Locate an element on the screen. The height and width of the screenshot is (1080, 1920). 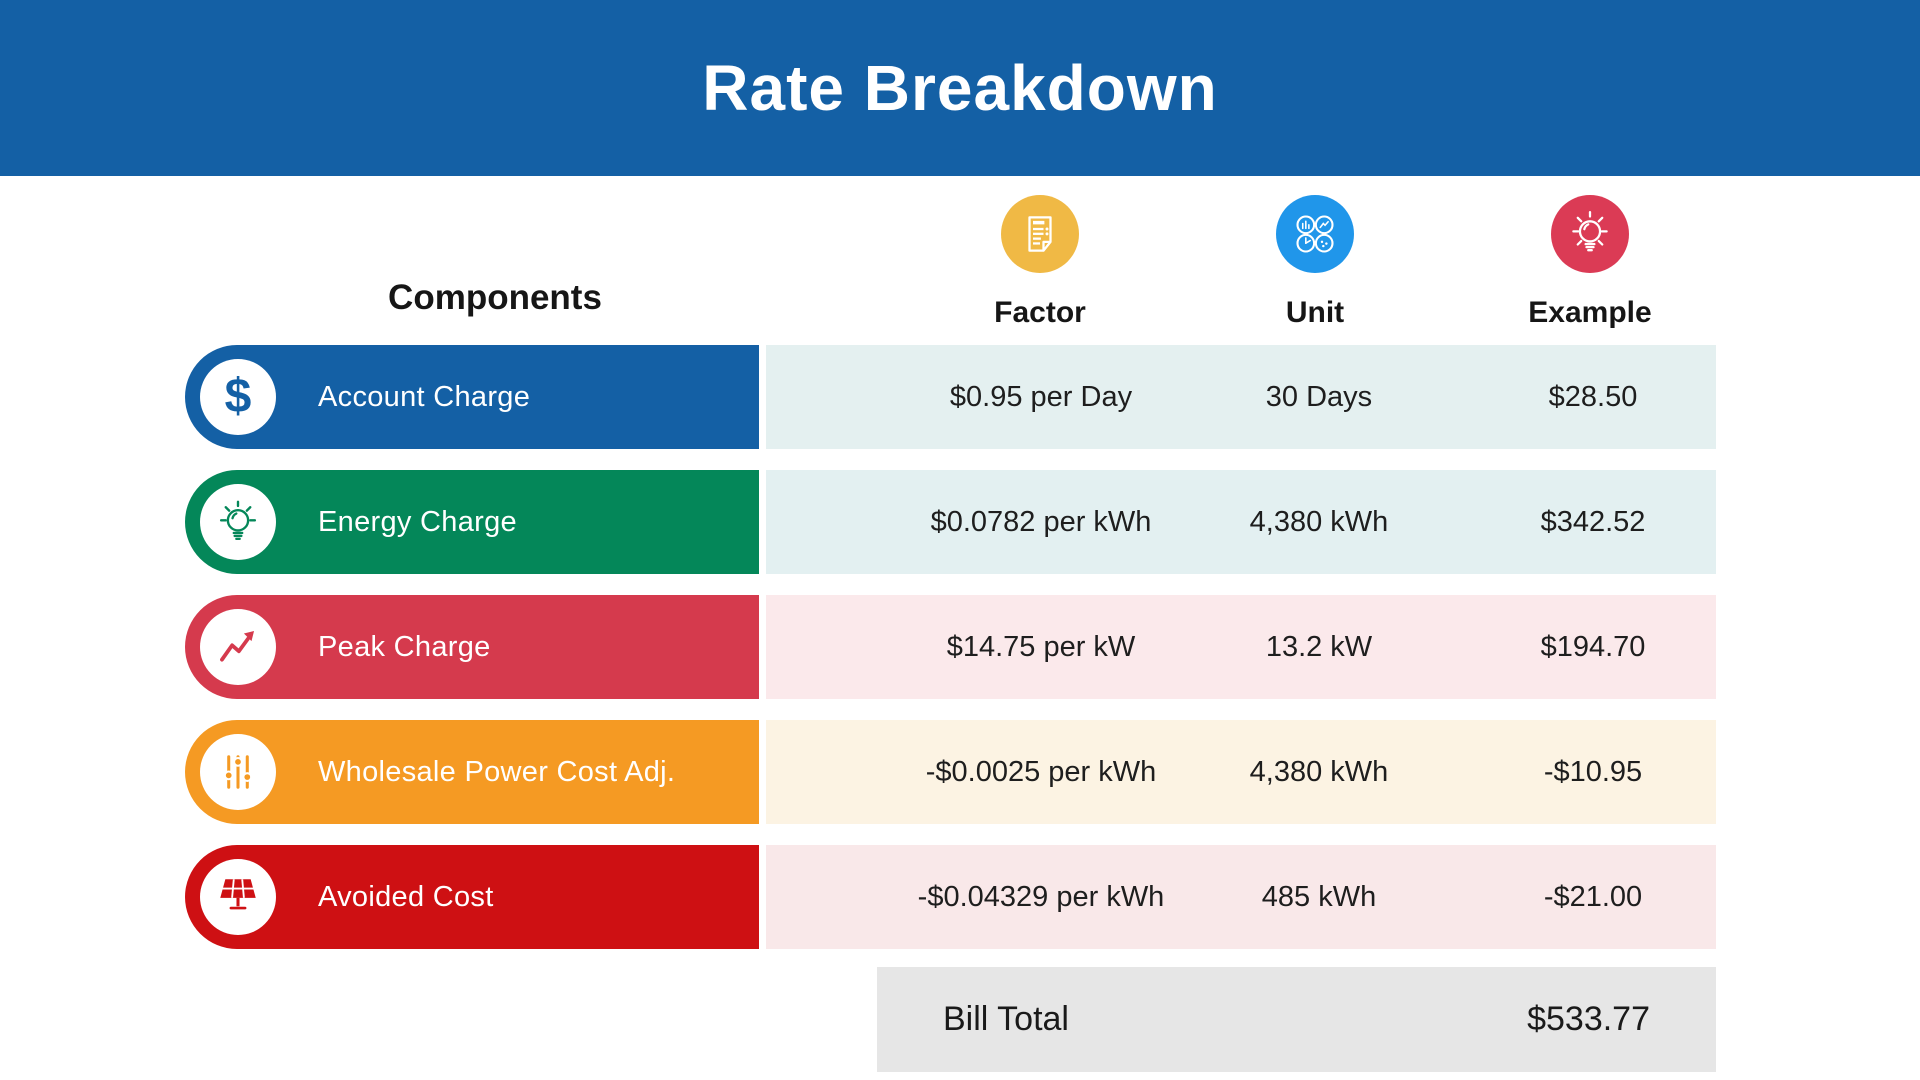
trend-up-icon is located at coordinates (237, 646).